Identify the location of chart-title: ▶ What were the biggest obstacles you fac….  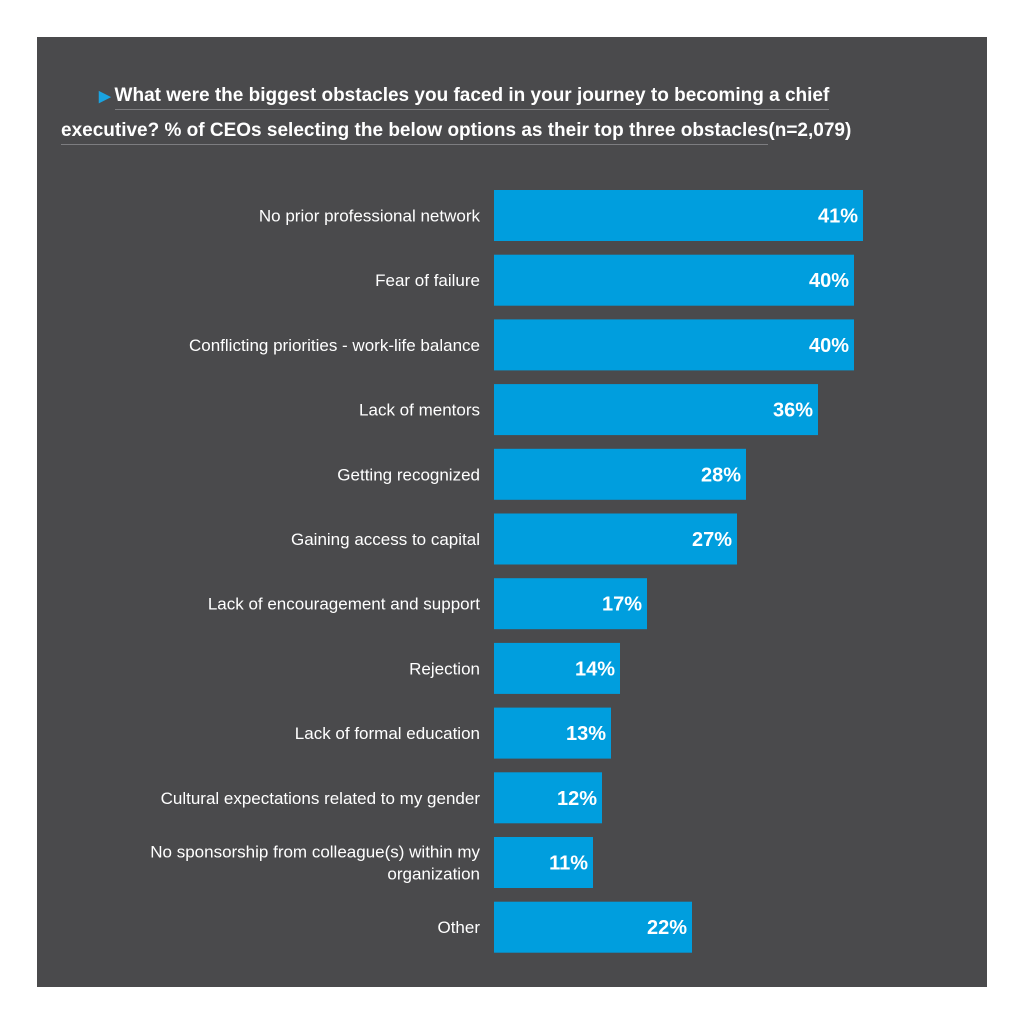
(512, 107).